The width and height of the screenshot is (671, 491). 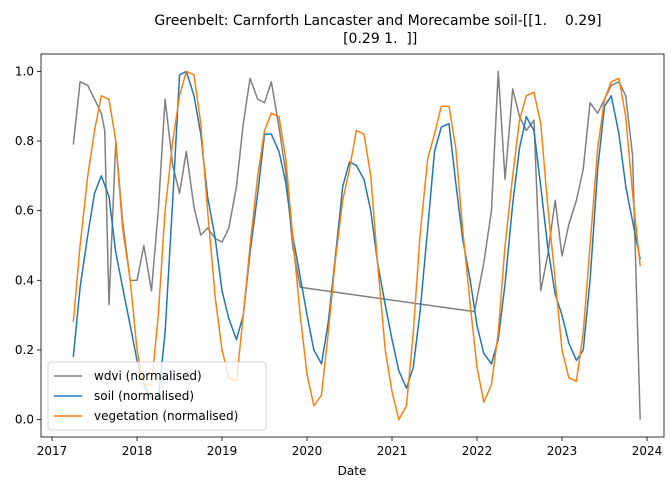 What do you see at coordinates (166, 416) in the screenshot?
I see `legend-label-vegetation: vegetation (normalised)` at bounding box center [166, 416].